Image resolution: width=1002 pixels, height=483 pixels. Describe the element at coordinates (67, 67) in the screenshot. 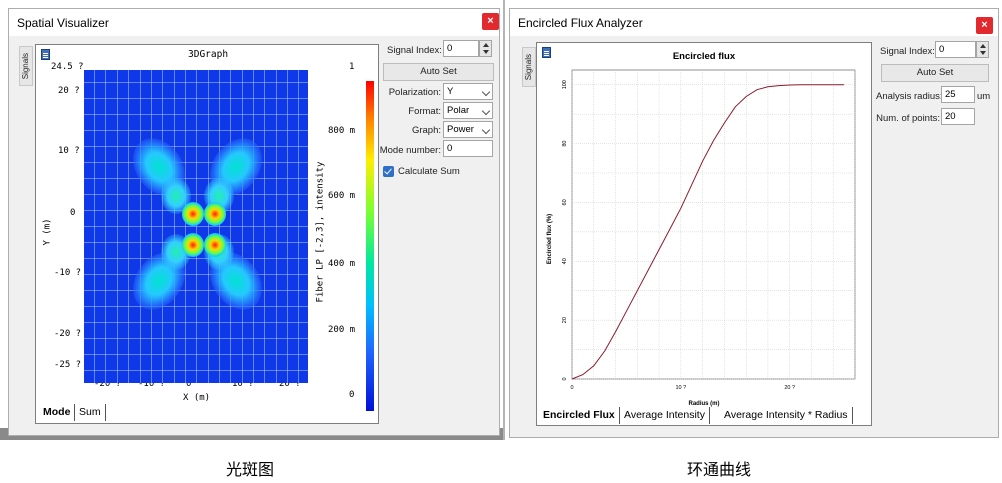

I see `corner-value-label: 24.5 ?` at that location.